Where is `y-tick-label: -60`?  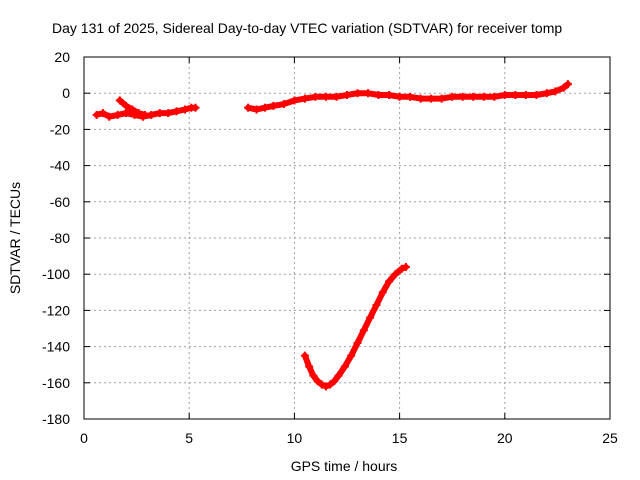
y-tick-label: -60 is located at coordinates (60, 202).